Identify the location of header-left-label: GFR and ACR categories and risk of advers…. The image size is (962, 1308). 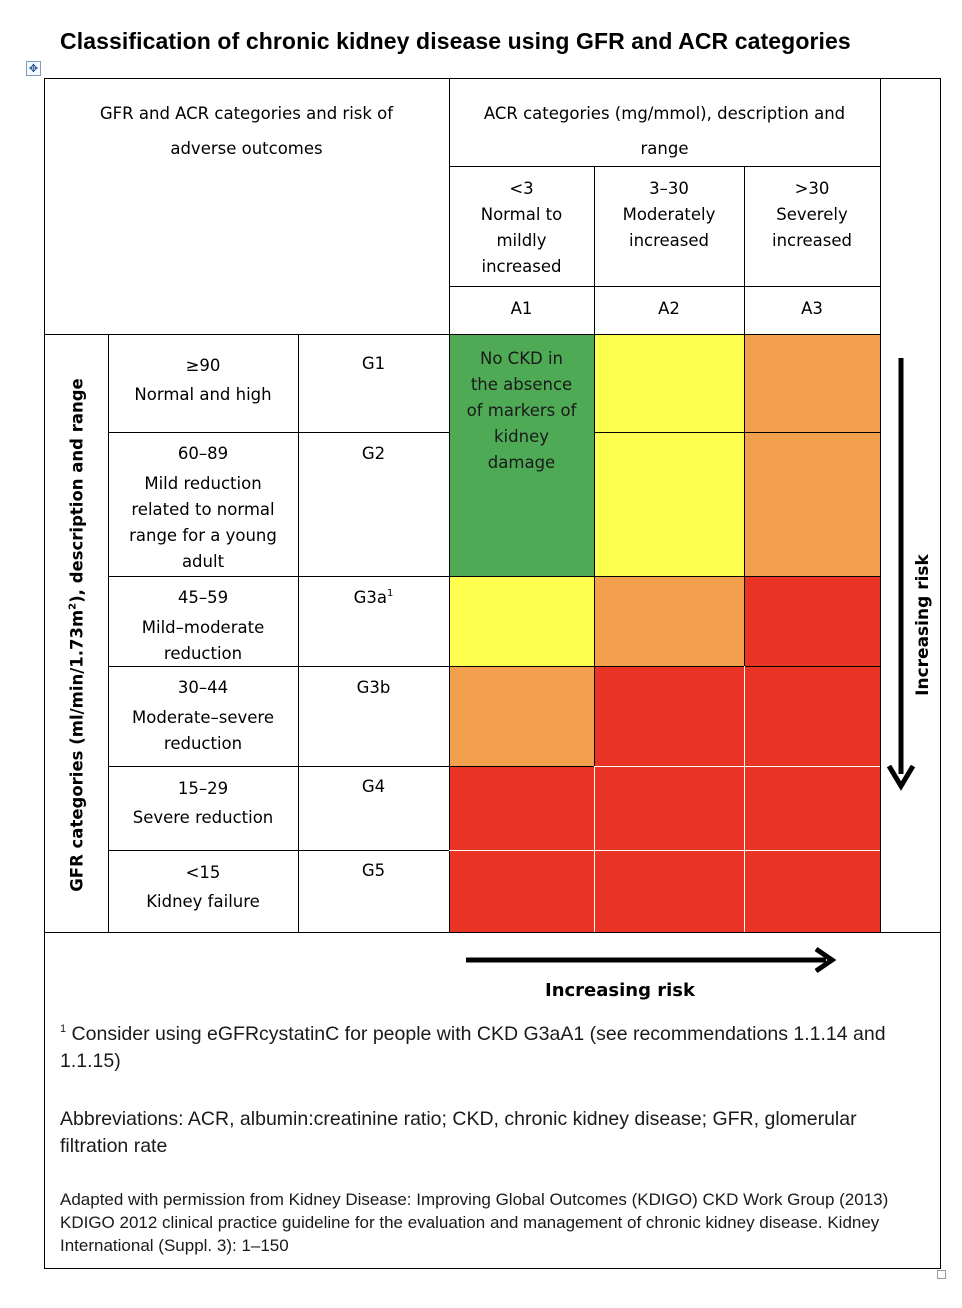
(246, 131).